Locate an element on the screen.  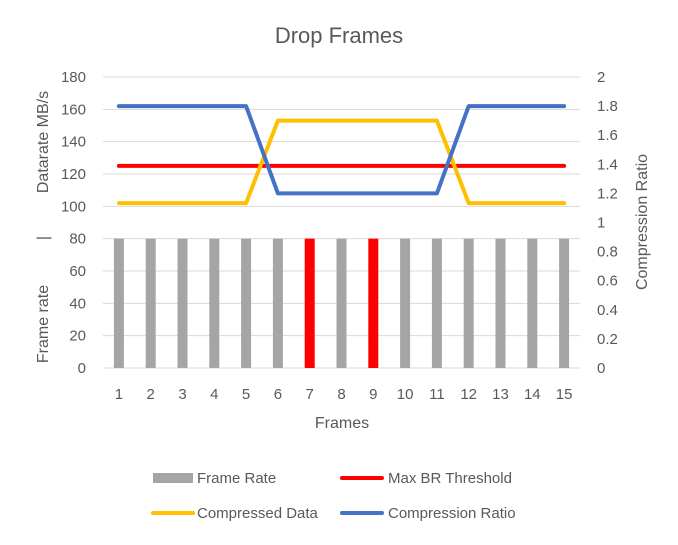
x-tick-label: 11 is located at coordinates (437, 394).